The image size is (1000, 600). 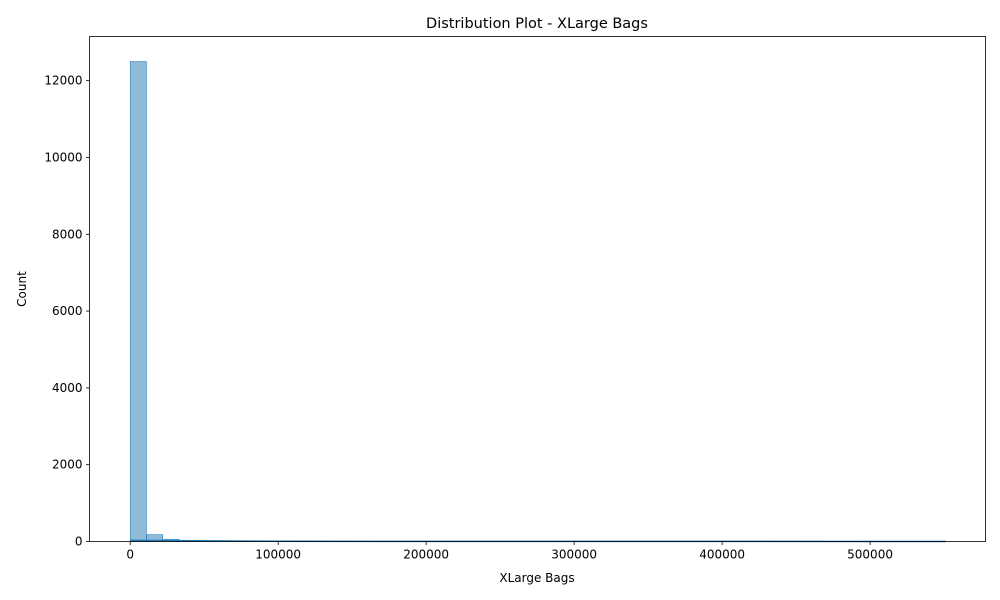 I want to click on histogram-bar, so click(x=138, y=301).